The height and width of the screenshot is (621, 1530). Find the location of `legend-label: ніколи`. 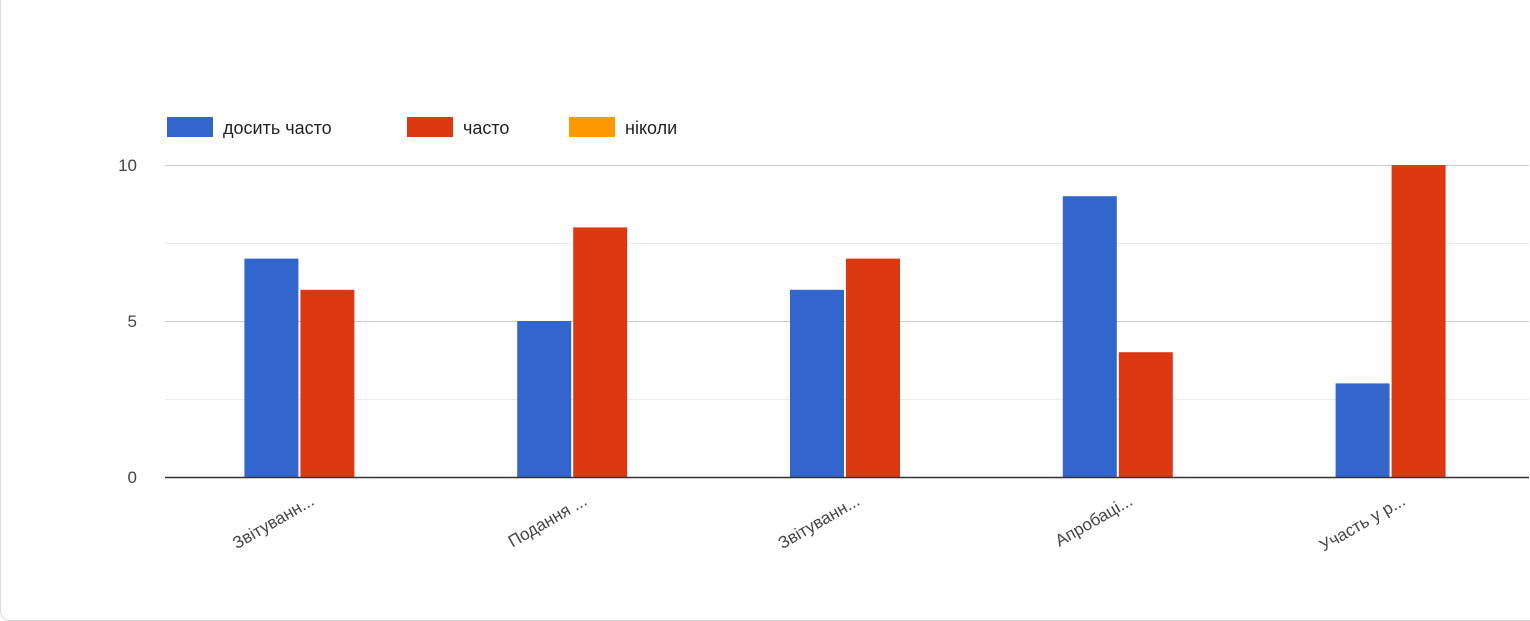

legend-label: ніколи is located at coordinates (651, 128).